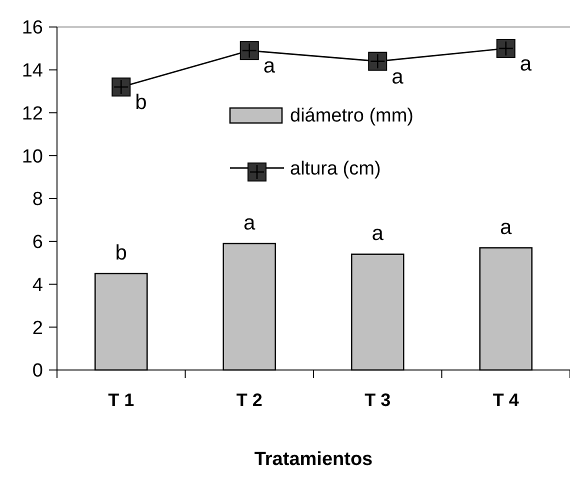  Describe the element at coordinates (505, 400) in the screenshot. I see `x-tick-label: T 4` at that location.